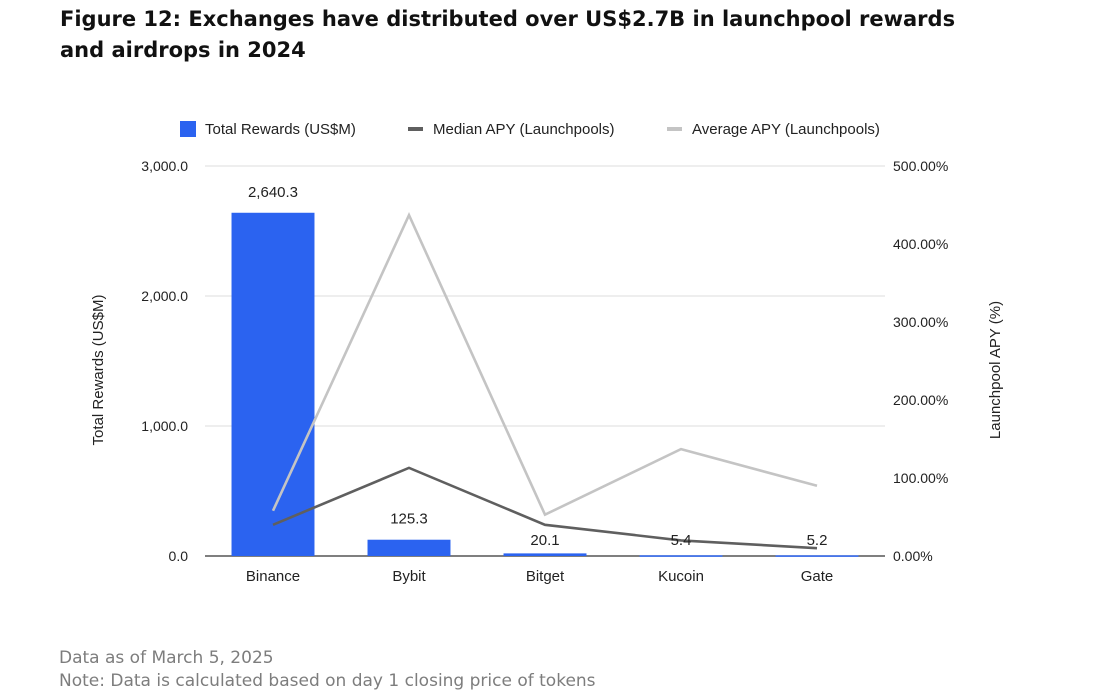  Describe the element at coordinates (273, 192) in the screenshot. I see `bar-value-label: 2,640.3` at that location.